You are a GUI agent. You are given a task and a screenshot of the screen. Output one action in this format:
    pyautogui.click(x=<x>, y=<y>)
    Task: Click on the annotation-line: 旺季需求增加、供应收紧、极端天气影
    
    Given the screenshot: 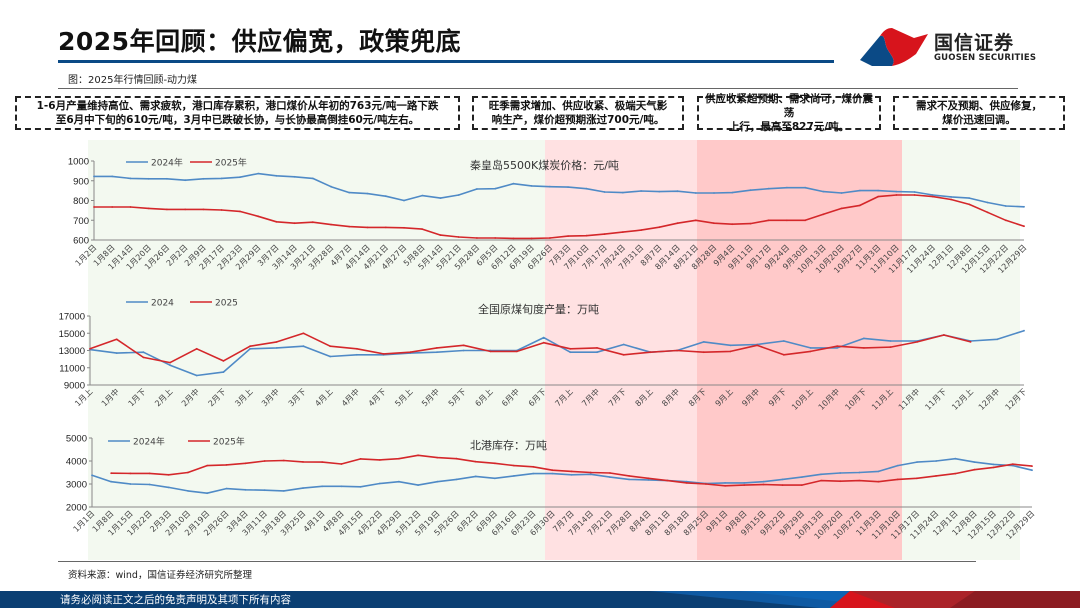 What is the action you would take?
    pyautogui.click(x=578, y=106)
    